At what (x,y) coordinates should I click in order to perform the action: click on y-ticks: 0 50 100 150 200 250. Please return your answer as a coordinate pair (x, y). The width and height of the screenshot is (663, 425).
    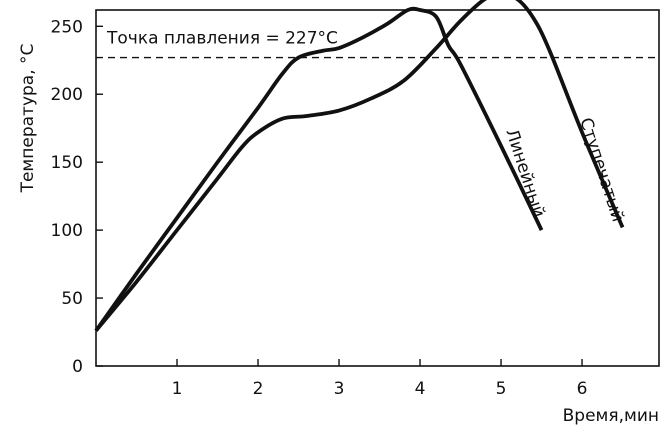
    Looking at the image, I should click on (77, 197).